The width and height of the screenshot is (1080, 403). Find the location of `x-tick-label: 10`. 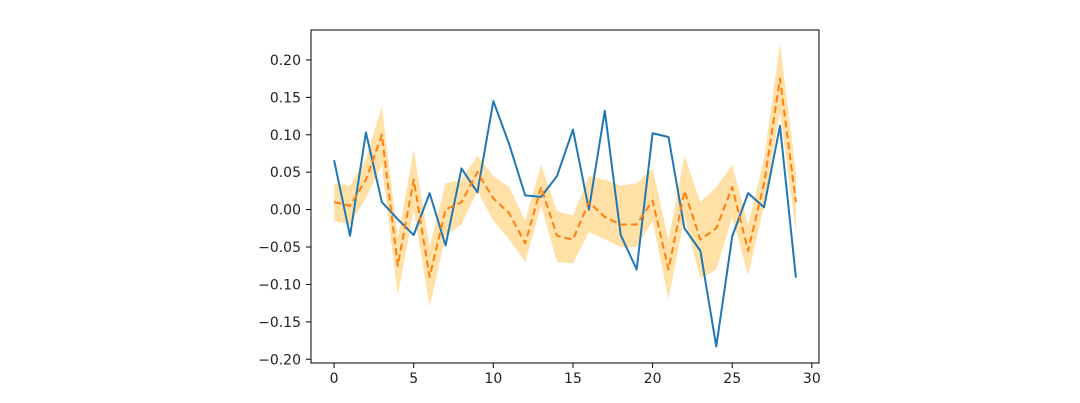

x-tick-label: 10 is located at coordinates (493, 379).